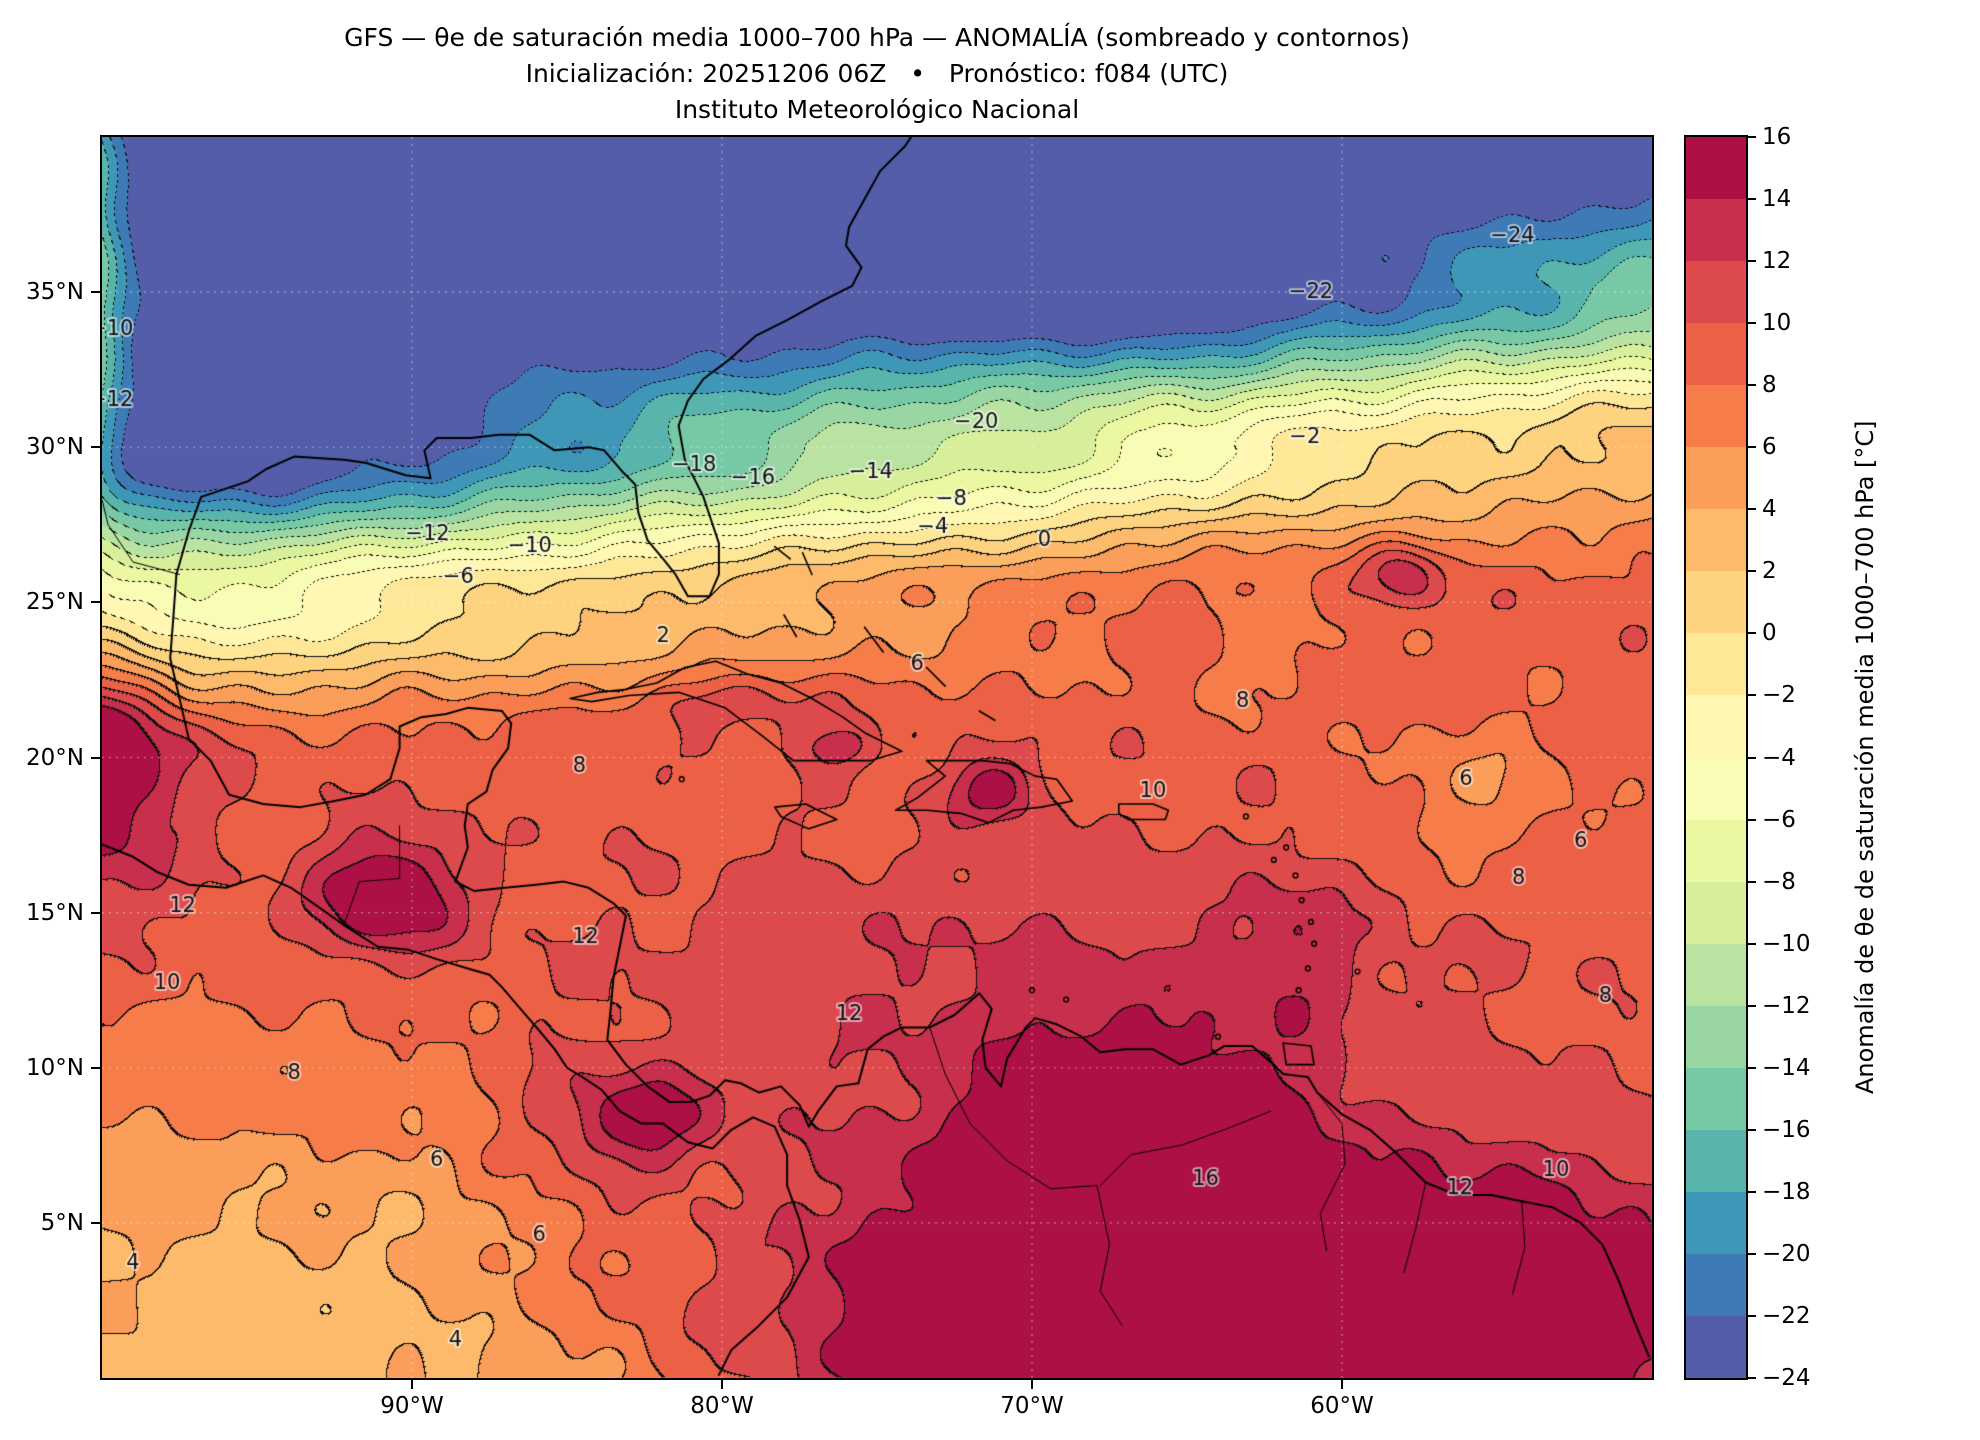  I want to click on colorbar-tick-label: −18, so click(1786, 1191).